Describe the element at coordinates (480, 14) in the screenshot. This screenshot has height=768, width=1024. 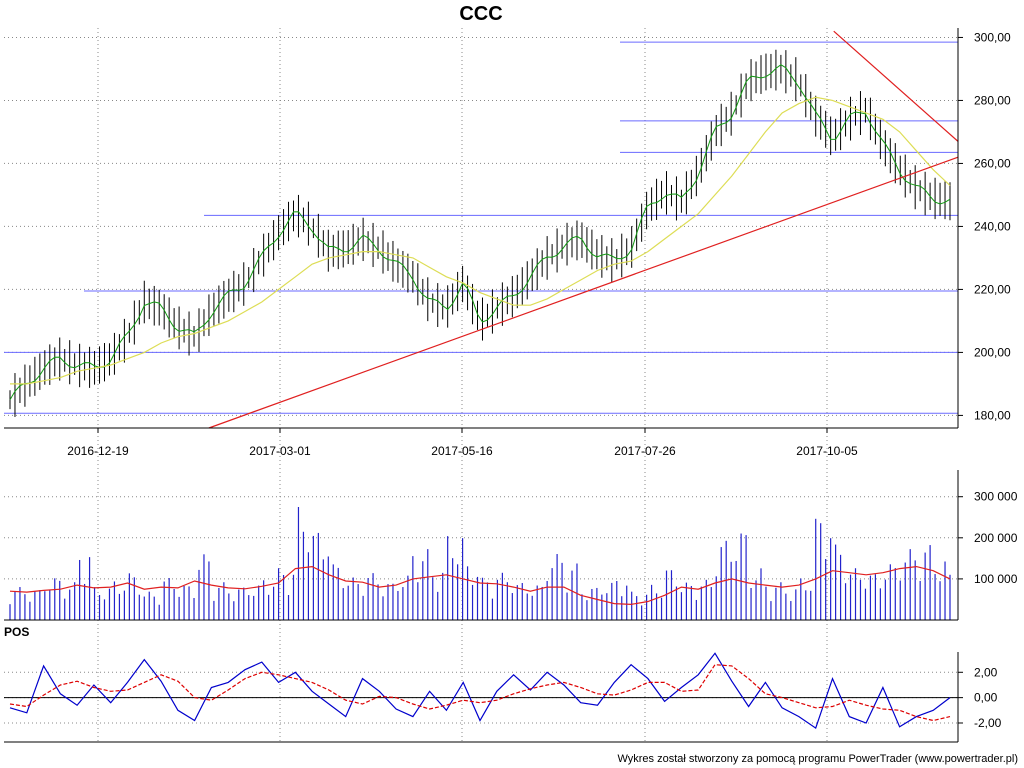
I see `chart-title: CCC` at that location.